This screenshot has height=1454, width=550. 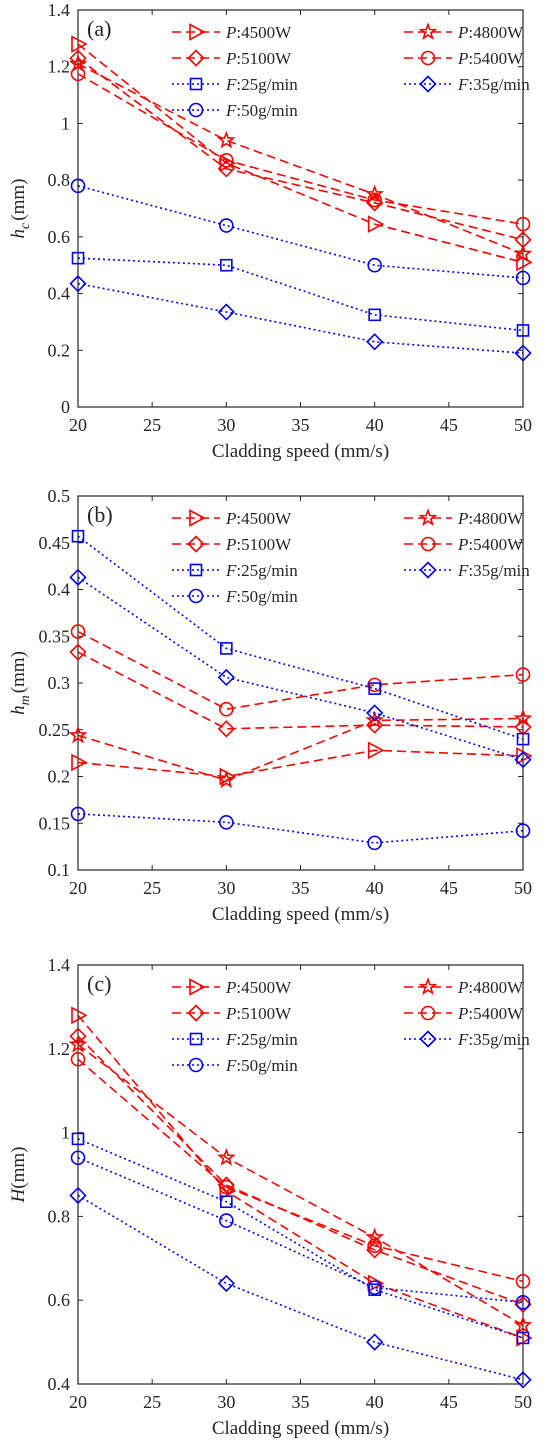 What do you see at coordinates (235, 1039) in the screenshot?
I see `legend-entry: F:25g/min` at bounding box center [235, 1039].